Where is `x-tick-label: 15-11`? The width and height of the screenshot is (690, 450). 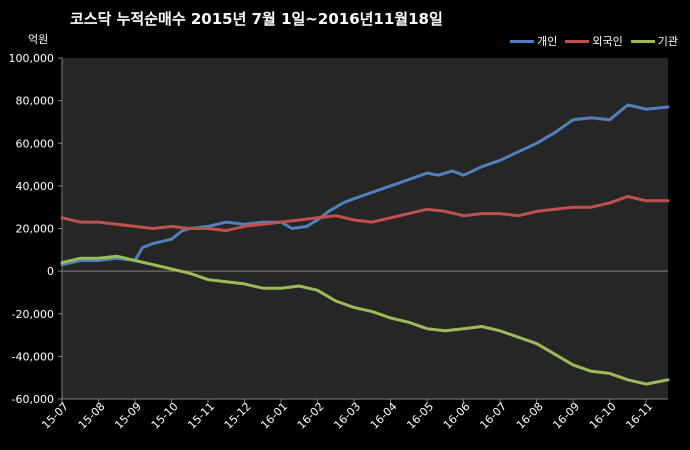 x-tick-label: 15-11 is located at coordinates (201, 416).